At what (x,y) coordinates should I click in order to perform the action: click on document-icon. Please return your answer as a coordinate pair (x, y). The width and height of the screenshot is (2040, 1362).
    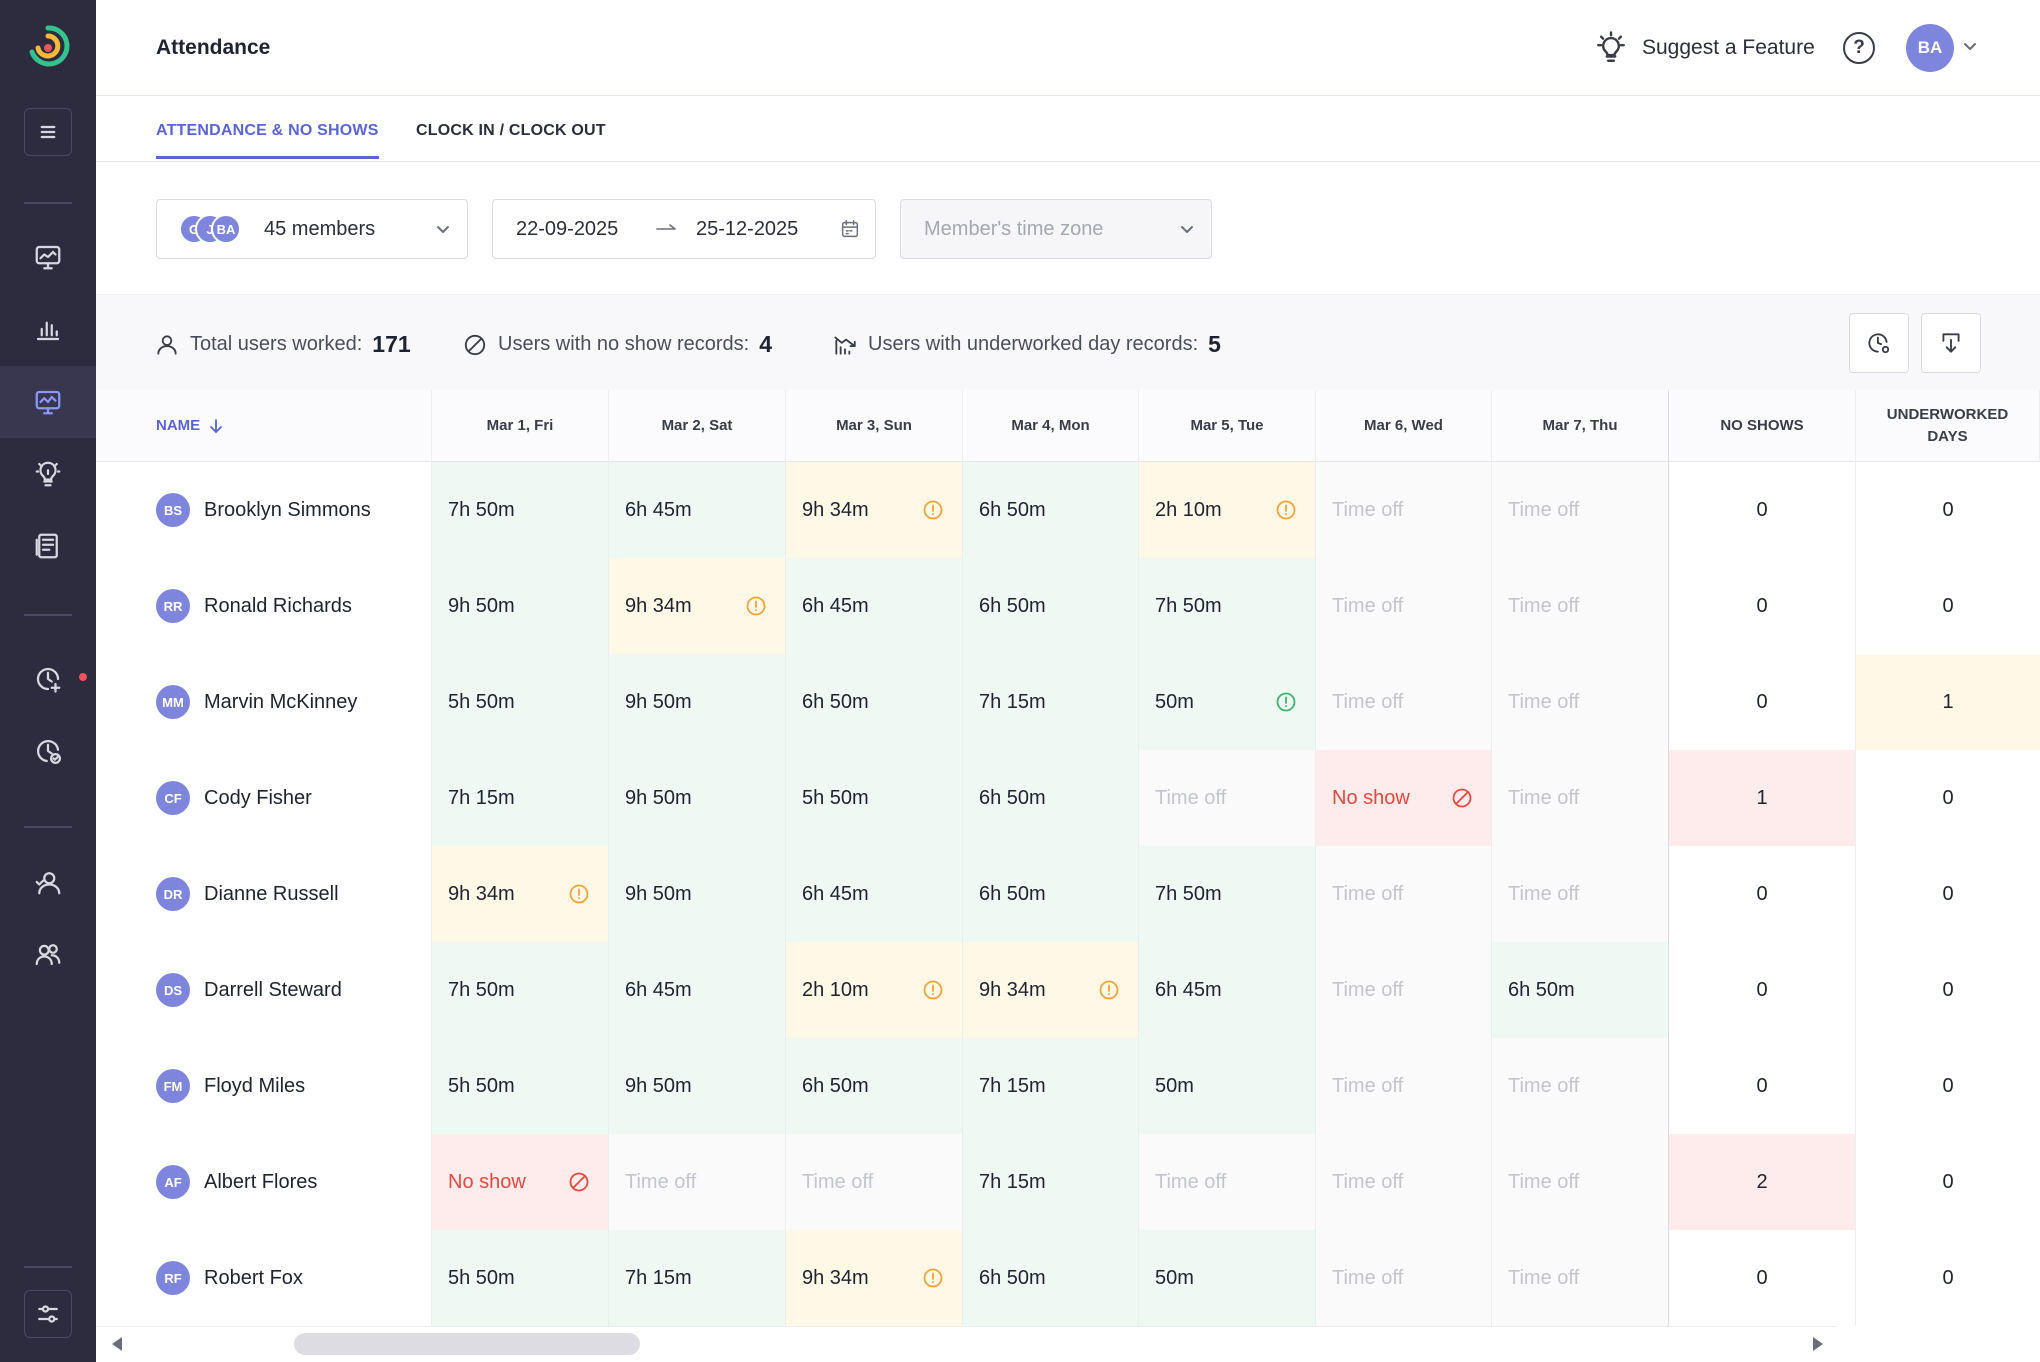
    Looking at the image, I should click on (48, 546).